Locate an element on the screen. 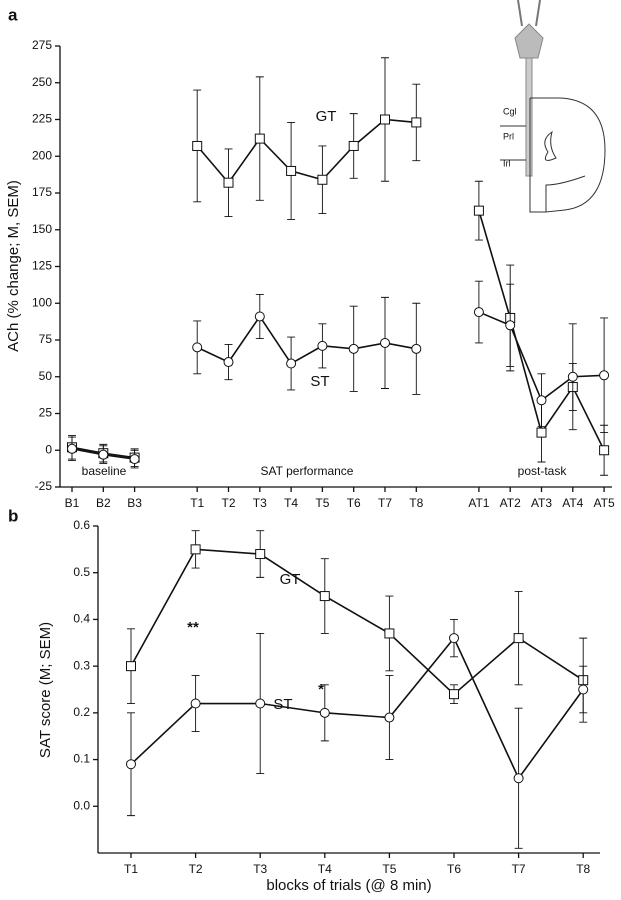  annotation: * is located at coordinates (321, 689).